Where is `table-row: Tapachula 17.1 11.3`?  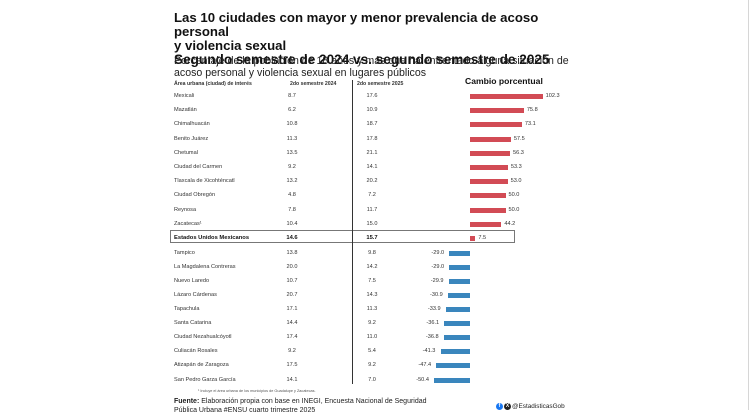
table-row: Tapachula 17.1 11.3 is located at coordinates (374, 309).